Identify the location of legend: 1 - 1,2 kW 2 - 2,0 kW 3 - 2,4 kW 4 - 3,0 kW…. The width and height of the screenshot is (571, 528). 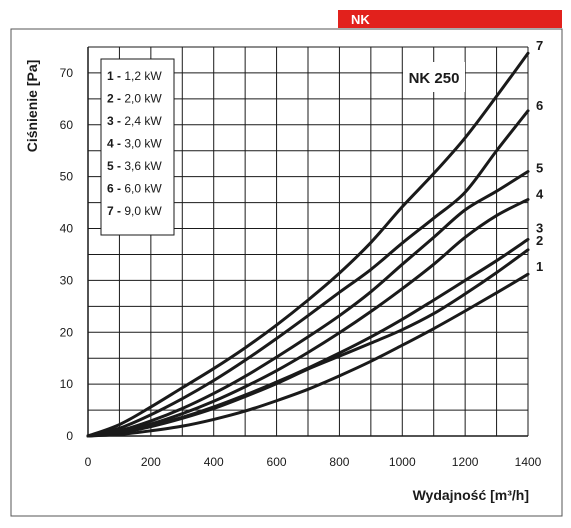
(137, 147).